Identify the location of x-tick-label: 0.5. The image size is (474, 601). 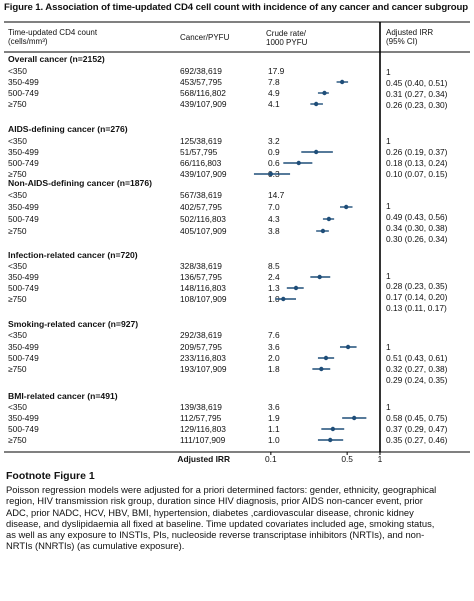
(347, 459).